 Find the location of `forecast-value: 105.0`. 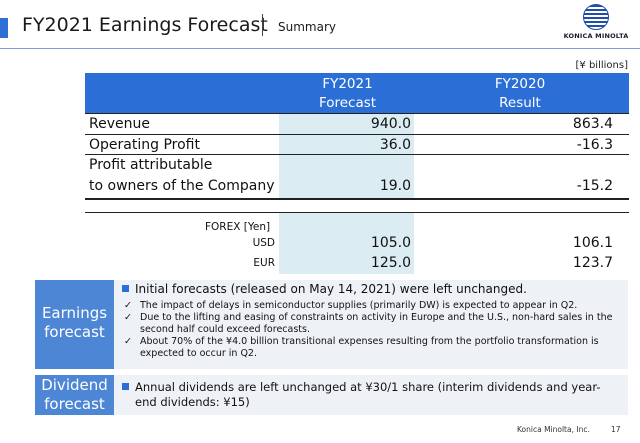

forecast-value: 105.0 is located at coordinates (390, 243).